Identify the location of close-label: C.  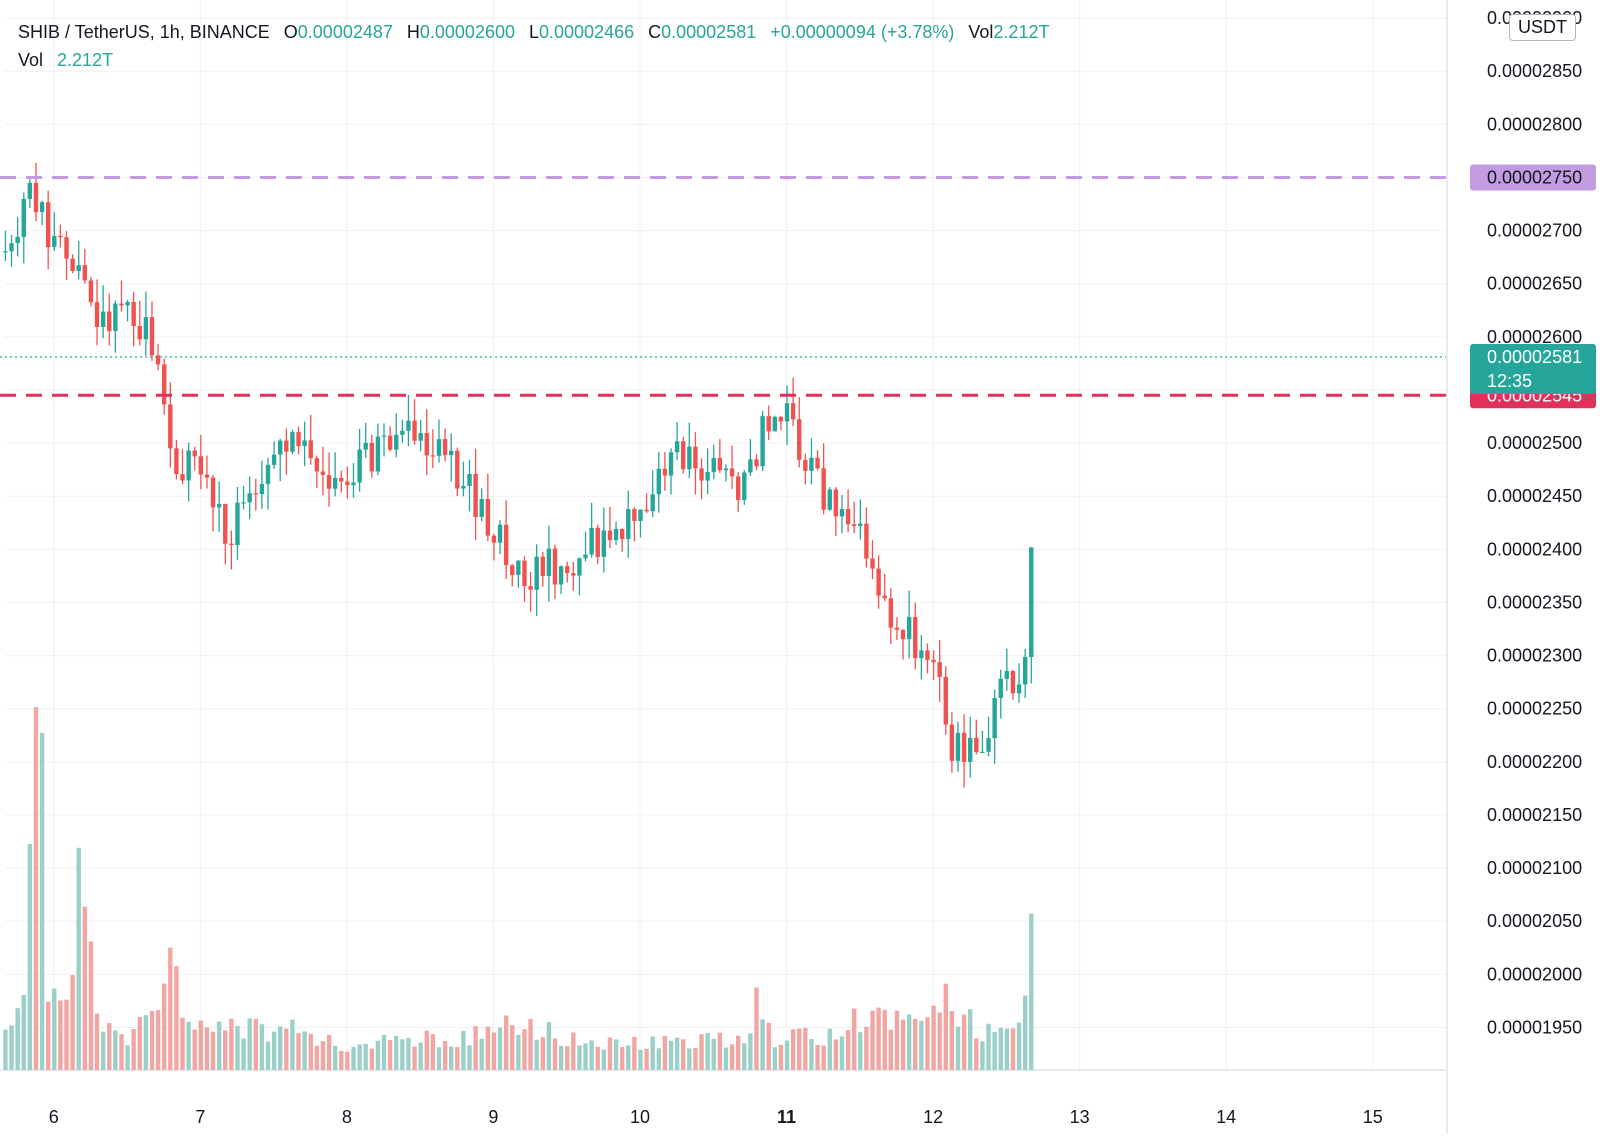
(655, 32).